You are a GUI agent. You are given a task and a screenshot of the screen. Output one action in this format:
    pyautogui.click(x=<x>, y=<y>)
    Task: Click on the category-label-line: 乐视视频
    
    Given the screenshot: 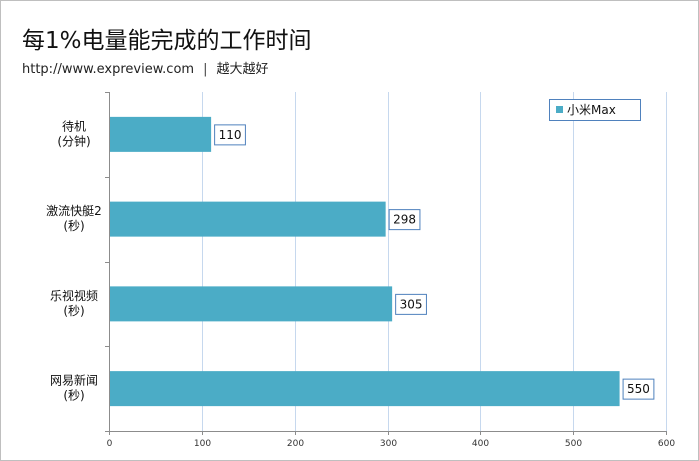 What is the action you would take?
    pyautogui.click(x=74, y=295)
    